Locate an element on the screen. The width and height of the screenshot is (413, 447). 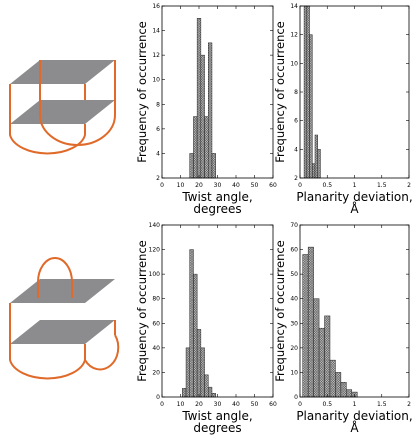
y-tick-label: 30 is located at coordinates (294, 323).